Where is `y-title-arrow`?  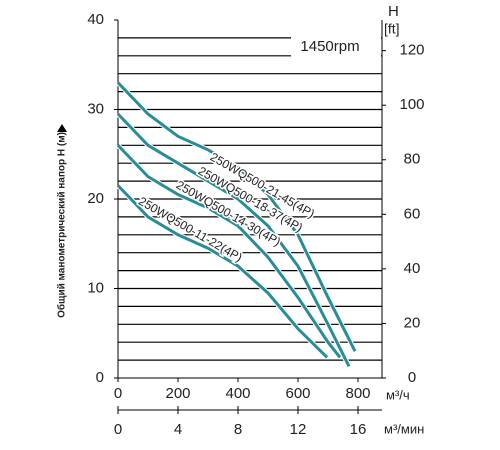
y-title-arrow is located at coordinates (62, 128).